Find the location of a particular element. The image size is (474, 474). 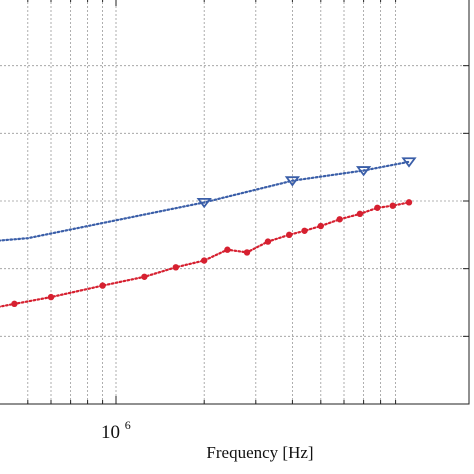

x-tick-label-1e6: 10 6 is located at coordinates (116, 430).